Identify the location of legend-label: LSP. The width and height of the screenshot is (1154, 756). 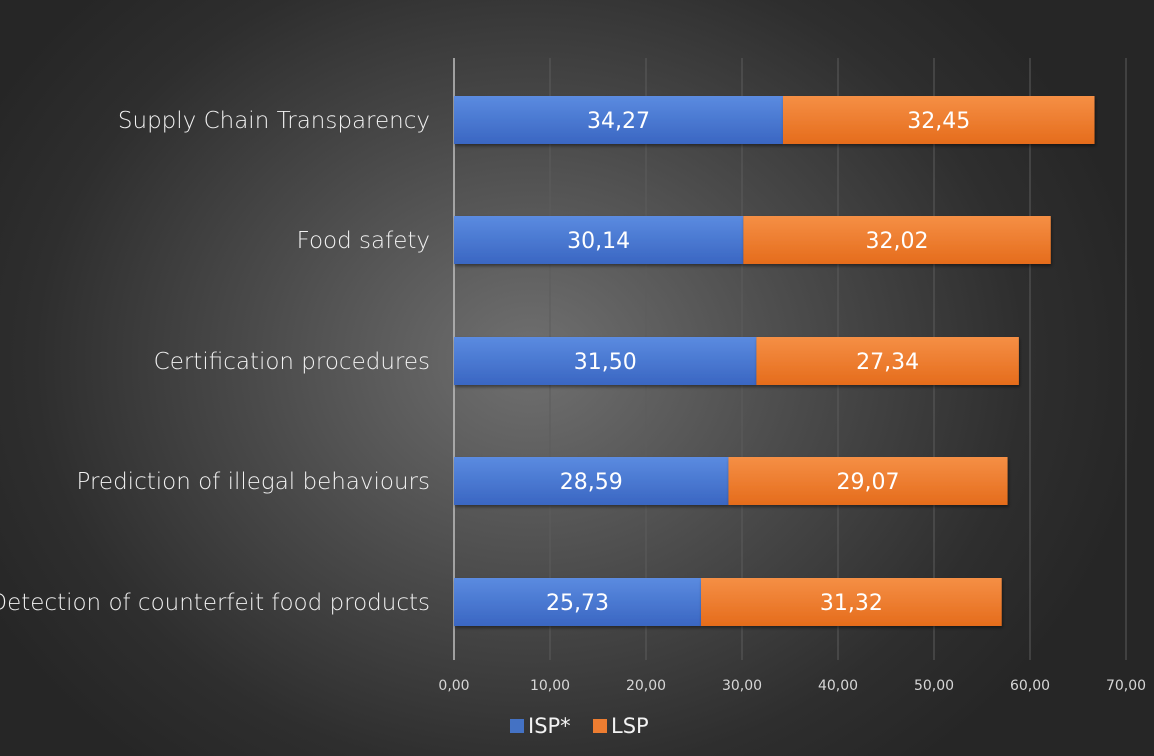
(630, 726).